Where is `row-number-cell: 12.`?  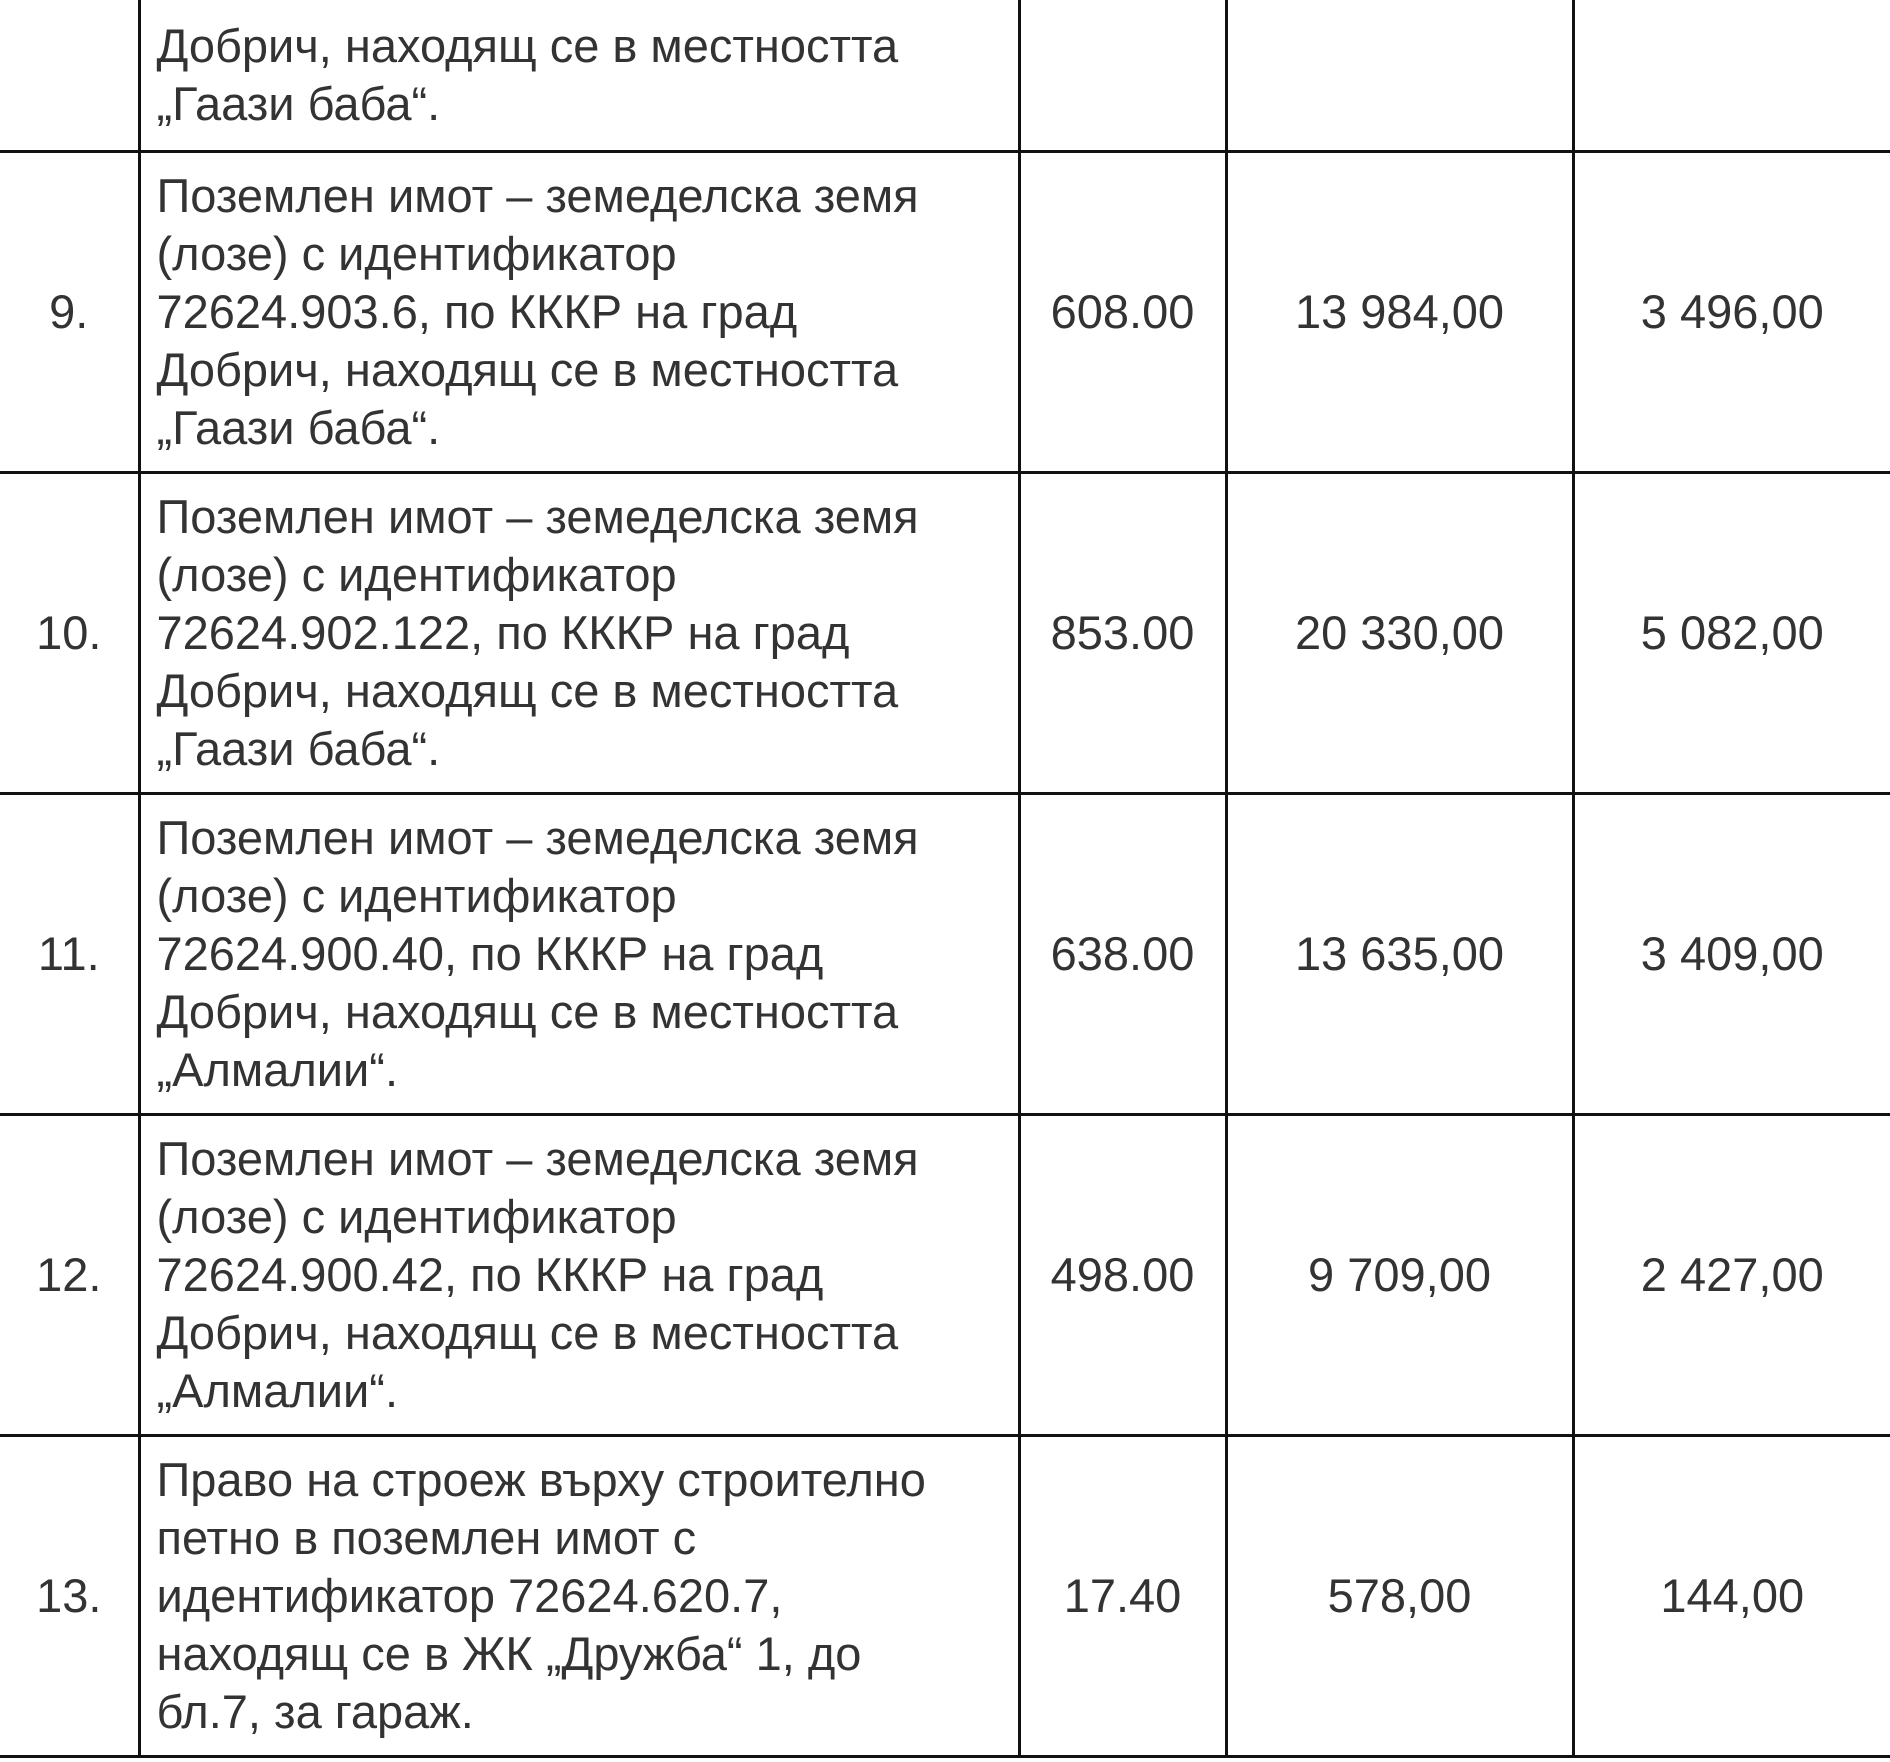
row-number-cell: 12. is located at coordinates (70, 1274).